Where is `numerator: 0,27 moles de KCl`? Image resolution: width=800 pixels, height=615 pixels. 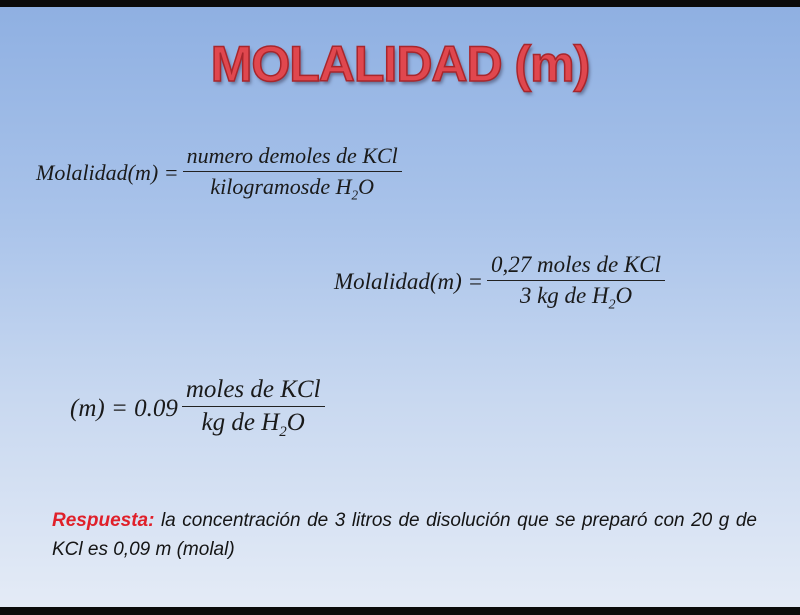 numerator: 0,27 moles de KCl is located at coordinates (576, 266).